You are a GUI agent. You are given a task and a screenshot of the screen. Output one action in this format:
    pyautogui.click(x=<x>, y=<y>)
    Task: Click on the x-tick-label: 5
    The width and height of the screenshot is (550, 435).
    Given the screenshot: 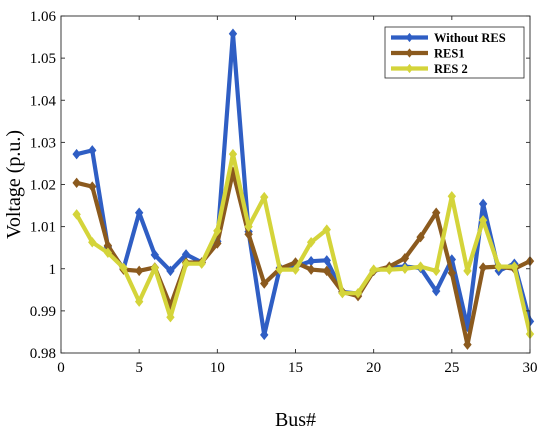 What is the action you would take?
    pyautogui.click(x=139, y=368)
    